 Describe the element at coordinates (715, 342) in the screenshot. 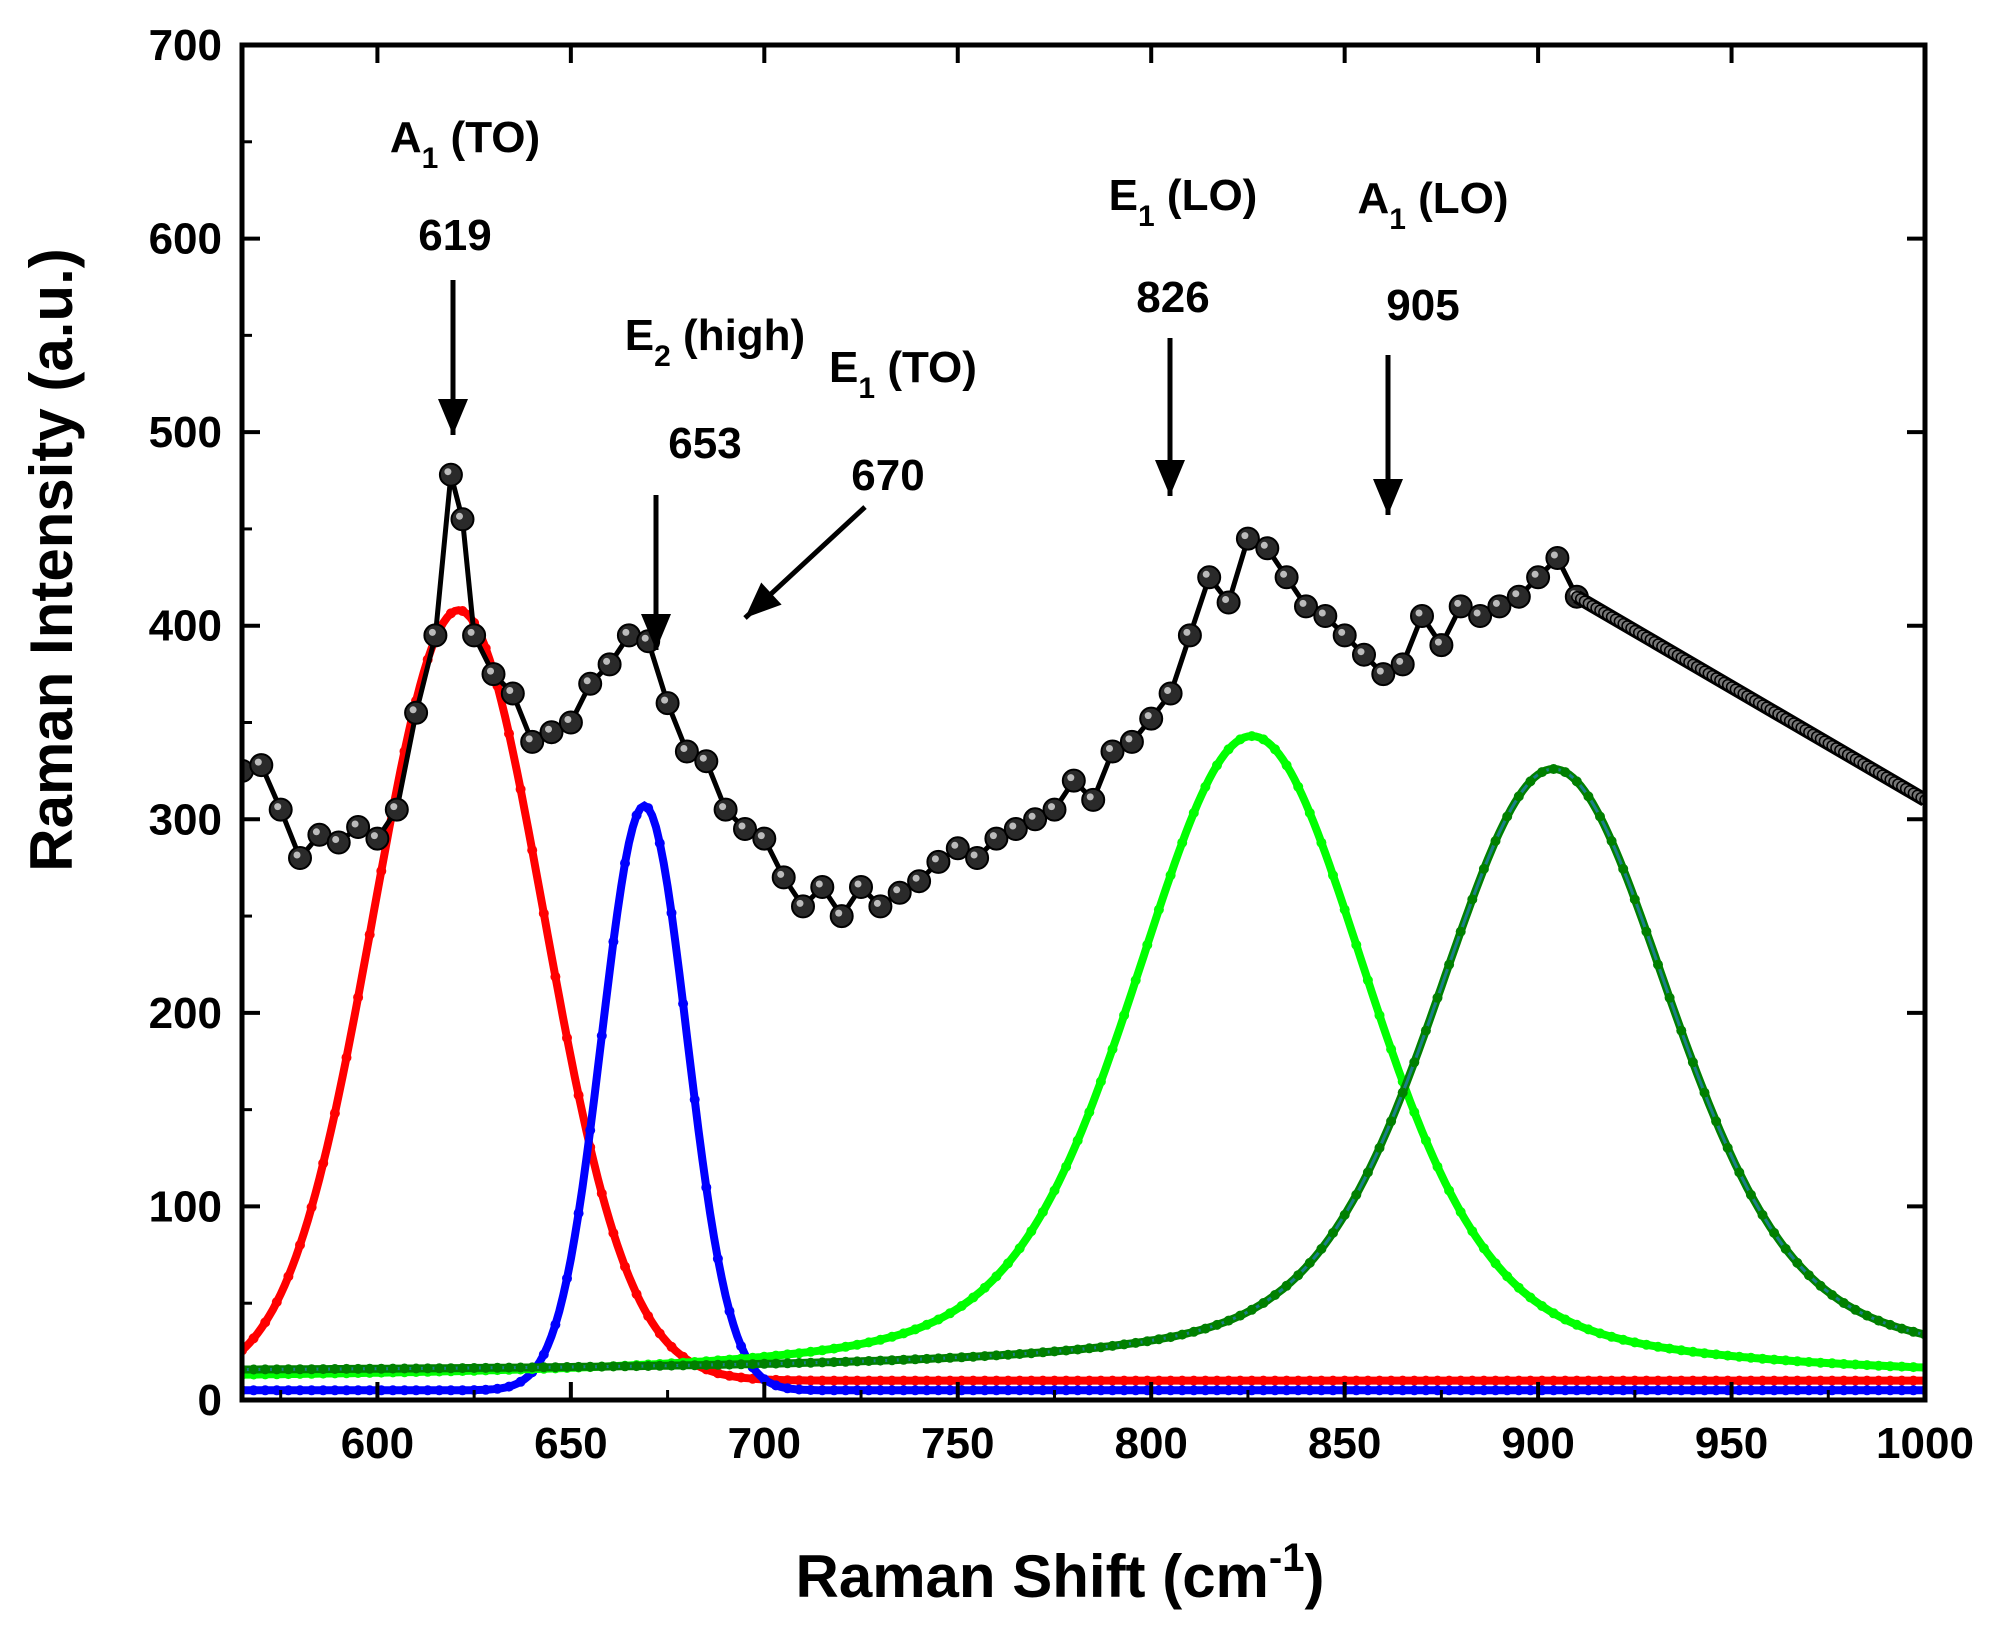

I see `annotation-label: E2 (high)` at that location.